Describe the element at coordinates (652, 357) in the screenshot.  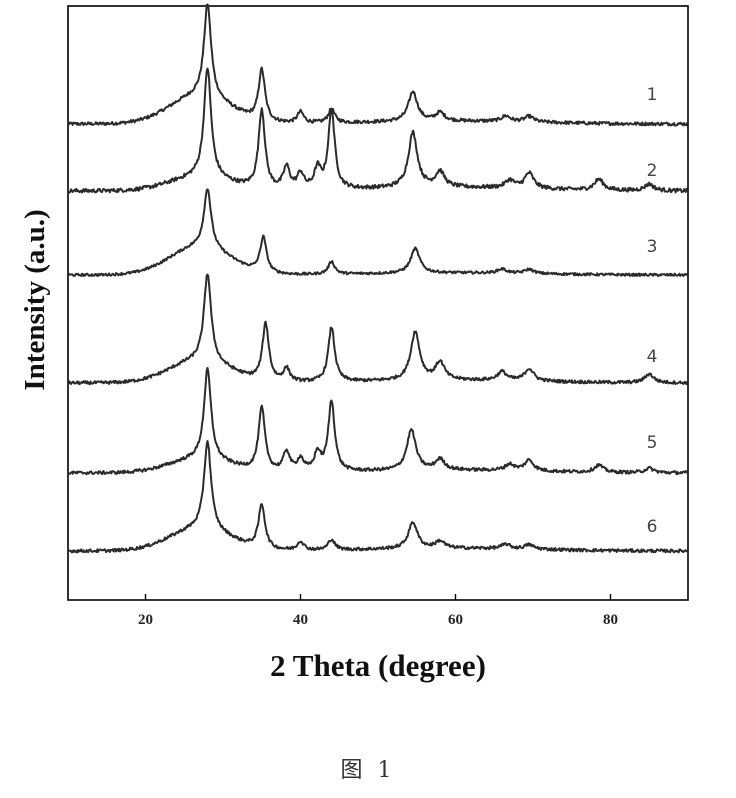
I see `series-label-4: 4` at that location.